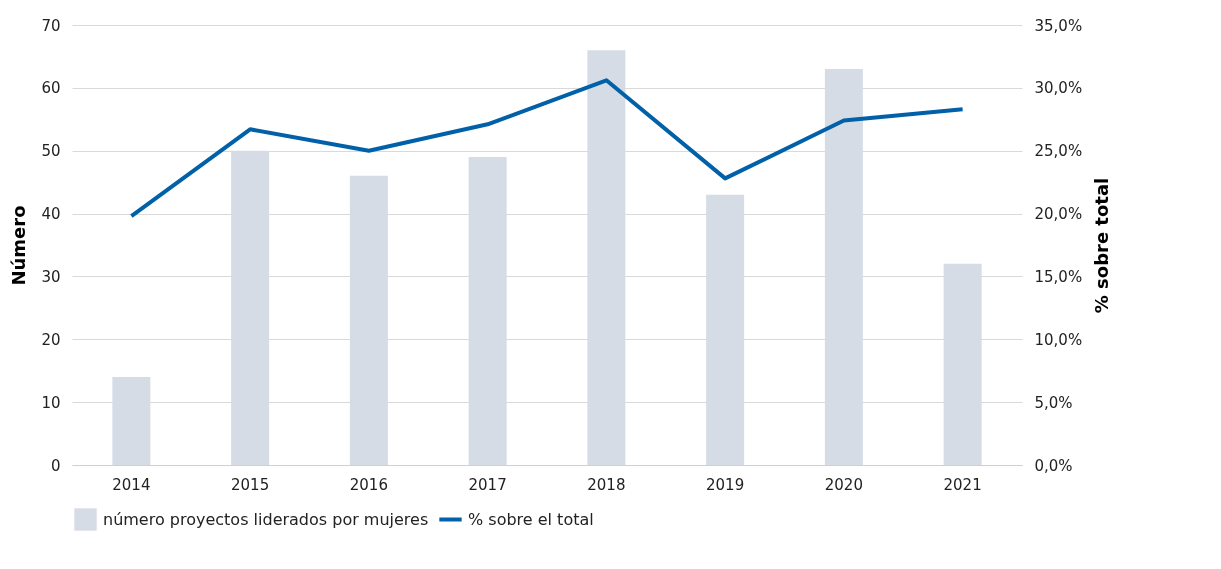  What do you see at coordinates (1058, 276) in the screenshot?
I see `y2-tick-label: 15,0%` at bounding box center [1058, 276].